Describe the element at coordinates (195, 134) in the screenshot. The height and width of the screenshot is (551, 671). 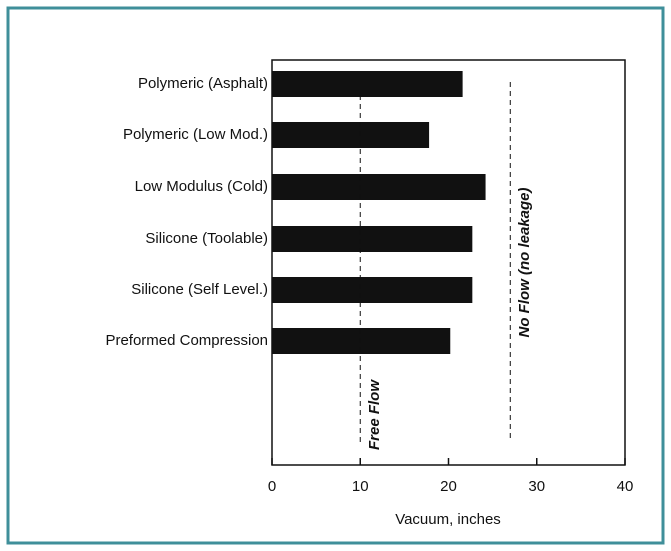
I see `y-tick-label: Polymeric (Low Mod.)` at that location.